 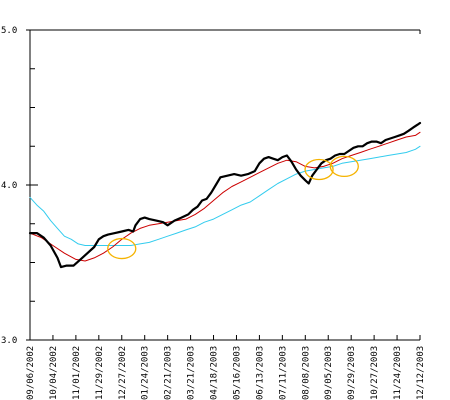 I want to click on y-tick-label: 3.0, so click(x=9, y=341).